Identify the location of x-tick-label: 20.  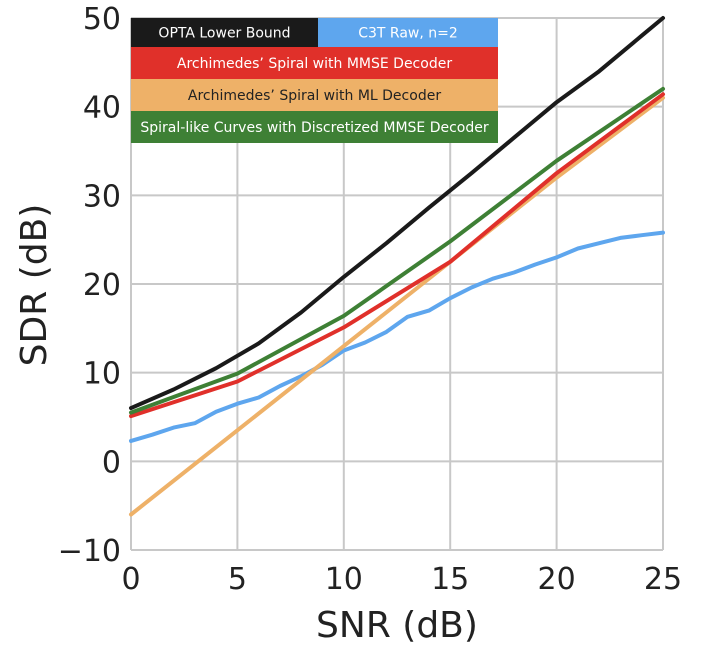
(557, 579).